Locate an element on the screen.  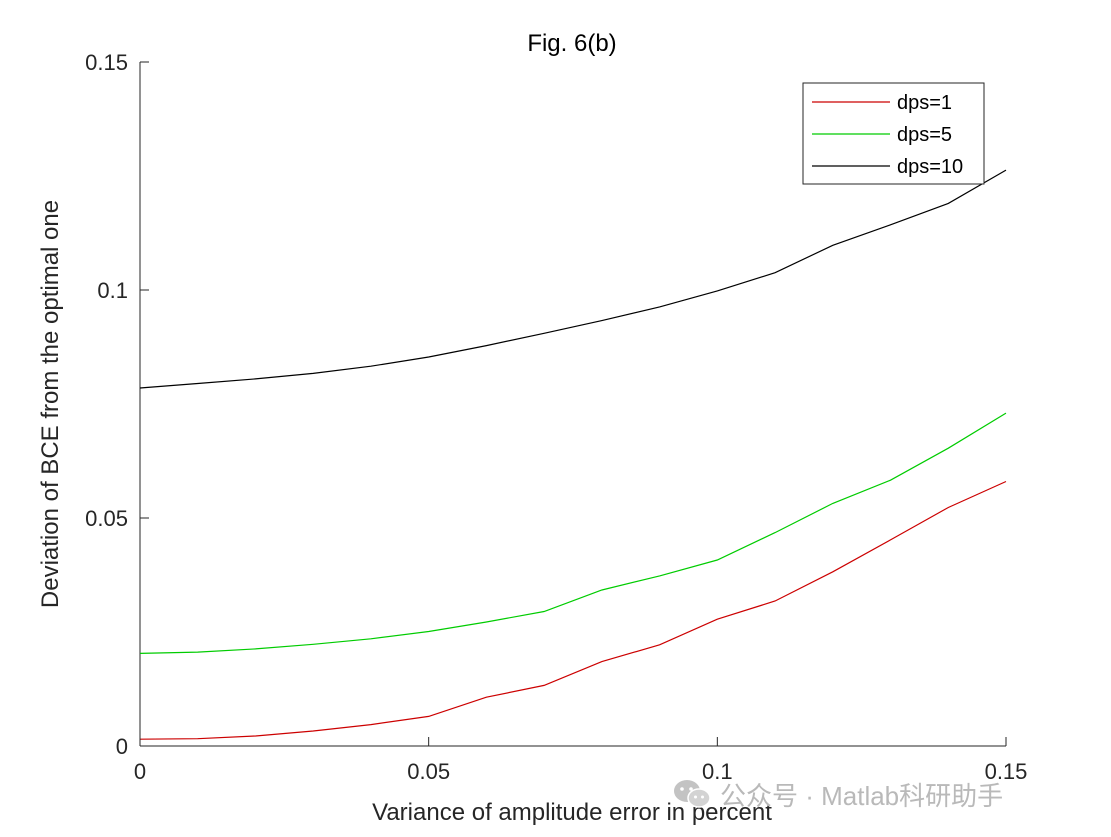
legend: dps=1 dps=5 dps=10 is located at coordinates (893, 133).